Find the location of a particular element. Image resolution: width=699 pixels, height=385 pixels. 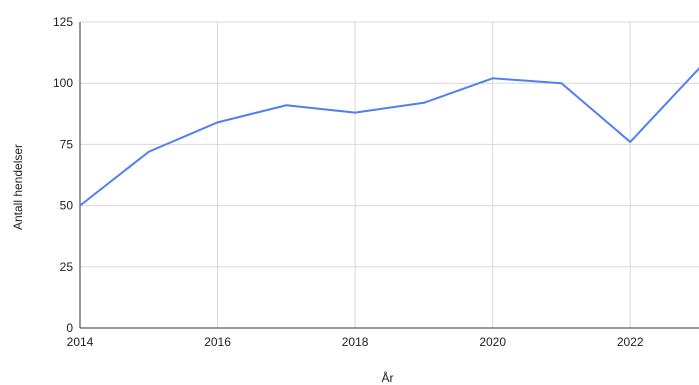

x-tick-label: 2018 is located at coordinates (355, 342).